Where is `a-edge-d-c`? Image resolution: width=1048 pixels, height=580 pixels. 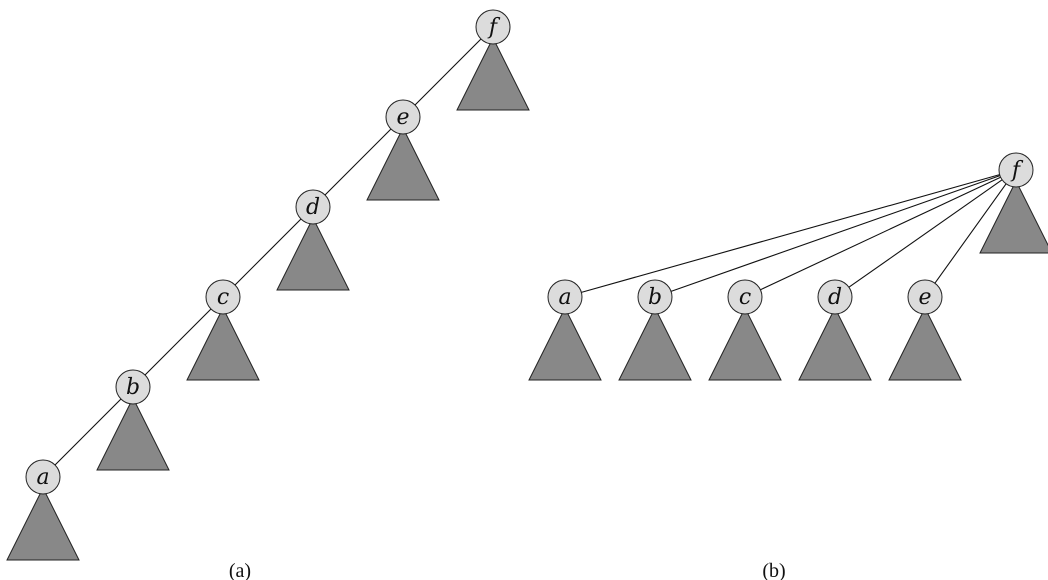 a-edge-d-c is located at coordinates (268, 252).